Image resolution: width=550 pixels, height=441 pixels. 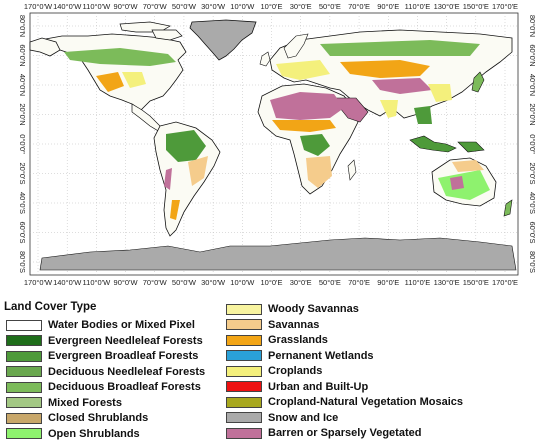 I want to click on legend-label: Open Shrublands, so click(x=94, y=433).